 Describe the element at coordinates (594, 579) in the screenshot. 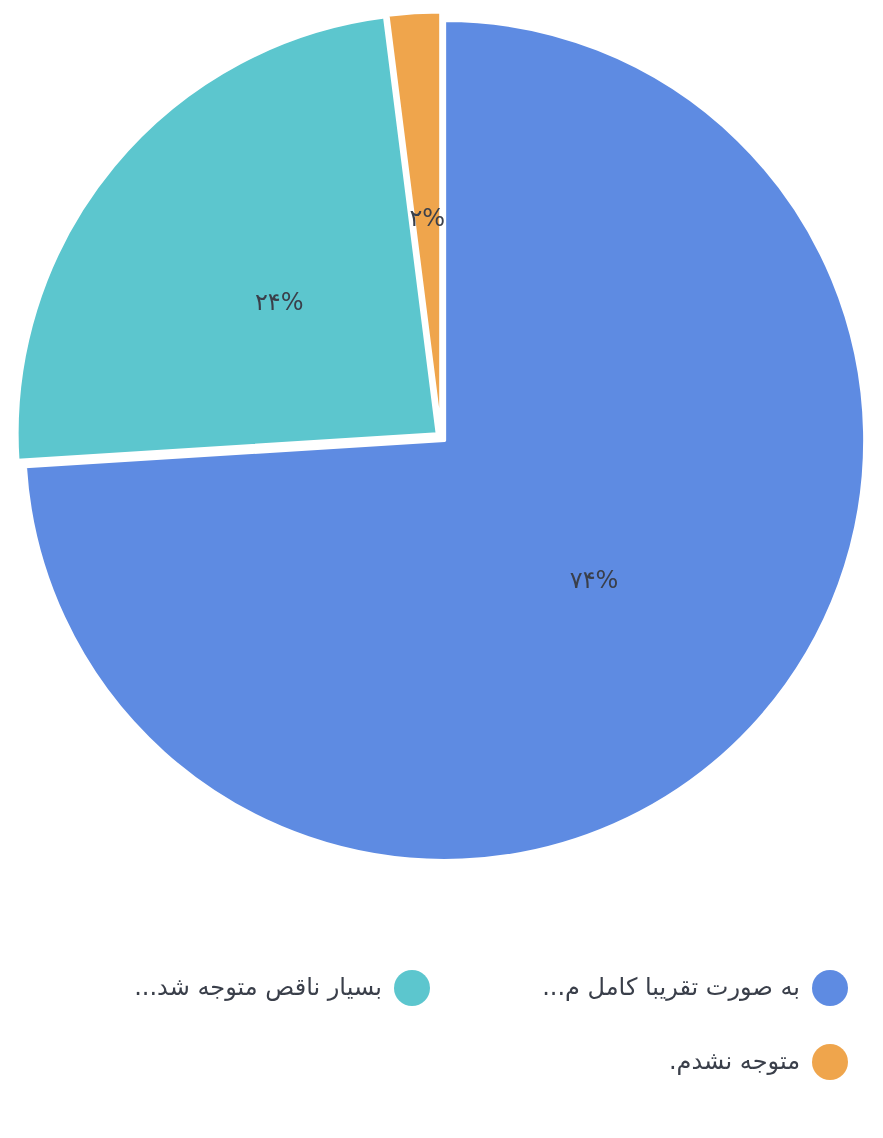

I see `data-label: ۷۴%` at that location.